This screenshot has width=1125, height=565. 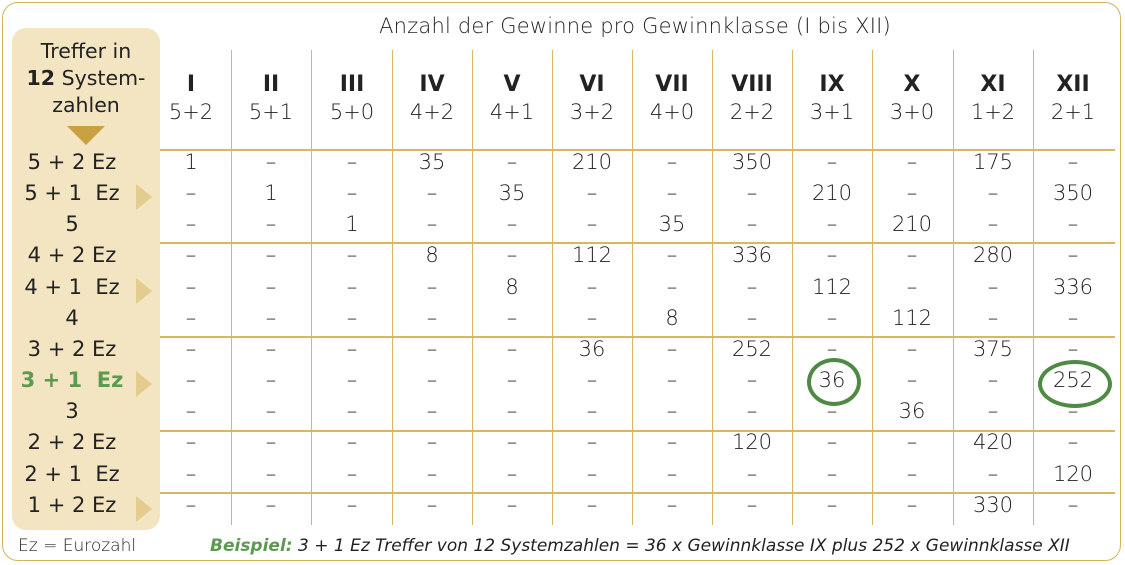 What do you see at coordinates (752, 112) in the screenshot?
I see `class-combo: 2+2` at bounding box center [752, 112].